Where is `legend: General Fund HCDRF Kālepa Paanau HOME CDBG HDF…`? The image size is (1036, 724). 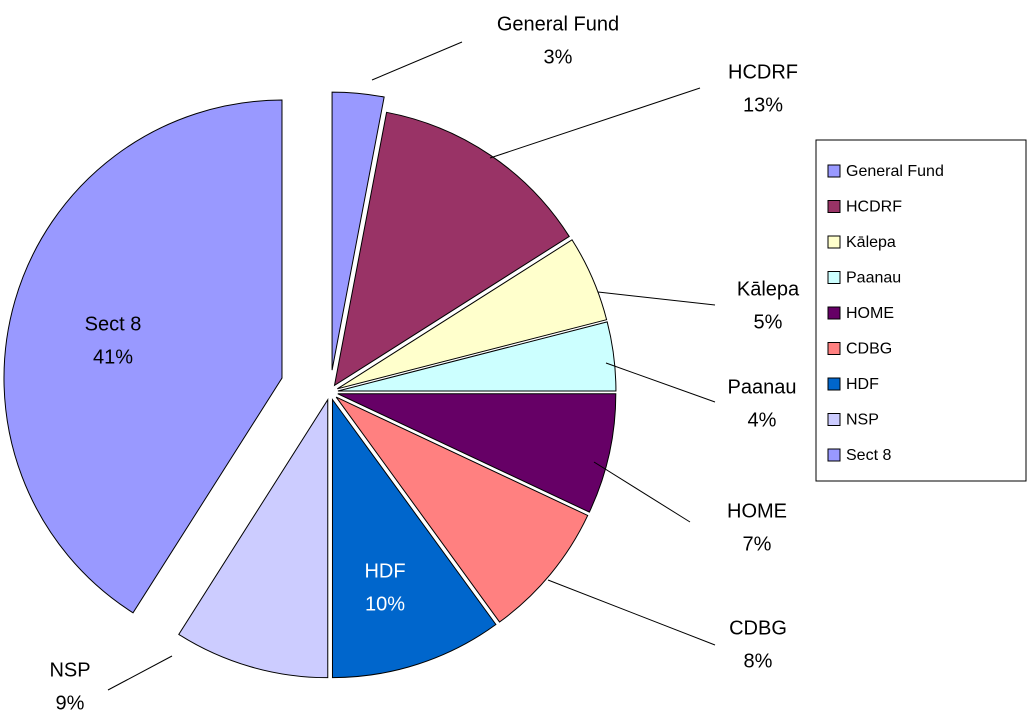
legend: General Fund HCDRF Kālepa Paanau HOME CDBG HDF… is located at coordinates (921, 310).